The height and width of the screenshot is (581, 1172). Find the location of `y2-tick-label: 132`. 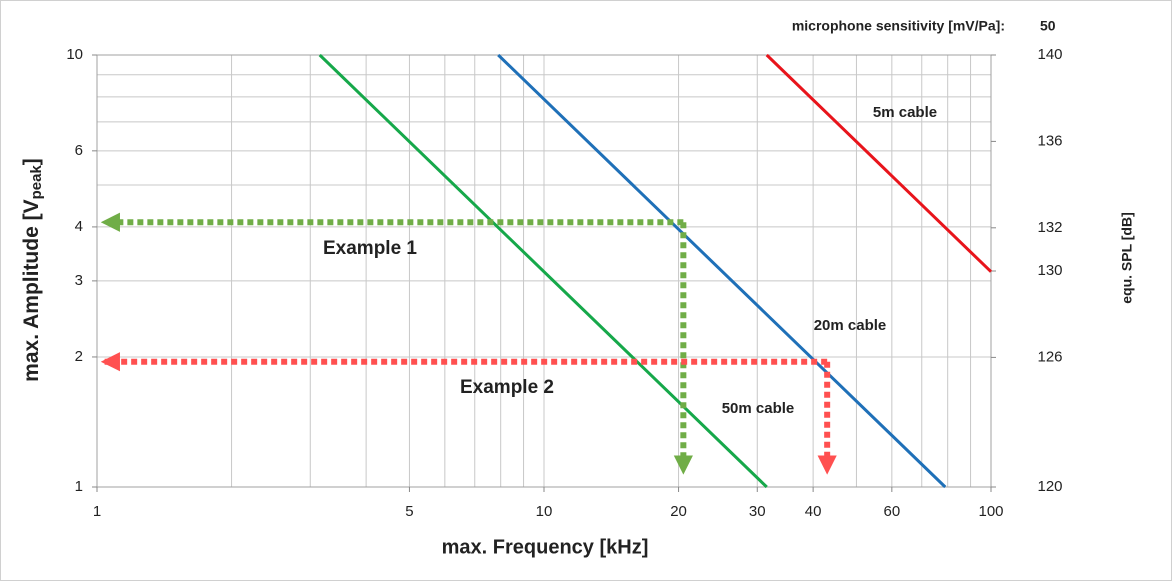

y2-tick-label: 132 is located at coordinates (1049, 227).